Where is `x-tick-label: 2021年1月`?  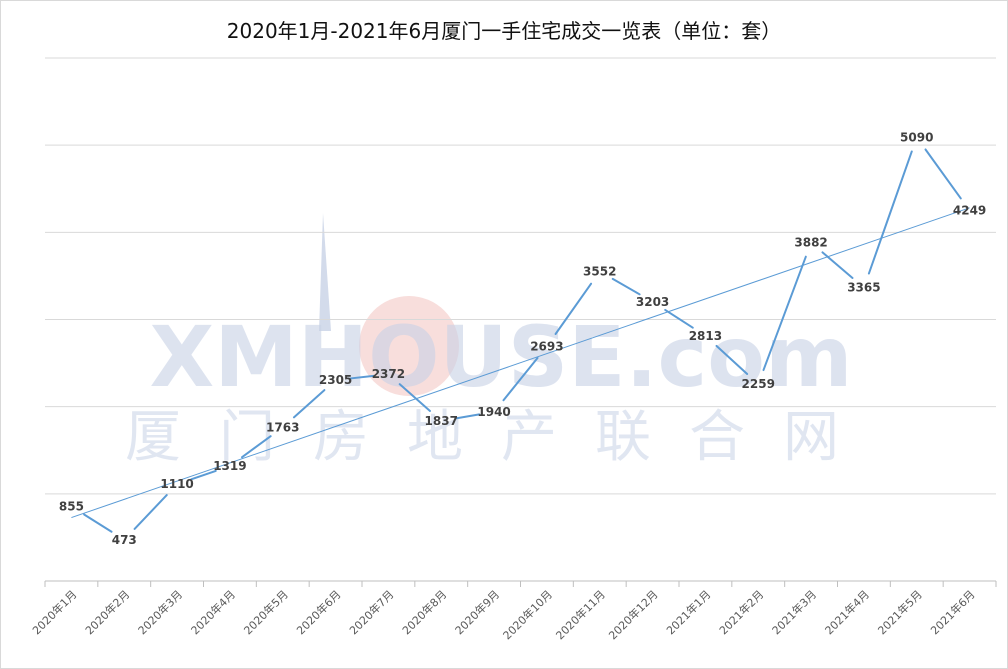
x-tick-label: 2021年1月 is located at coordinates (688, 612).